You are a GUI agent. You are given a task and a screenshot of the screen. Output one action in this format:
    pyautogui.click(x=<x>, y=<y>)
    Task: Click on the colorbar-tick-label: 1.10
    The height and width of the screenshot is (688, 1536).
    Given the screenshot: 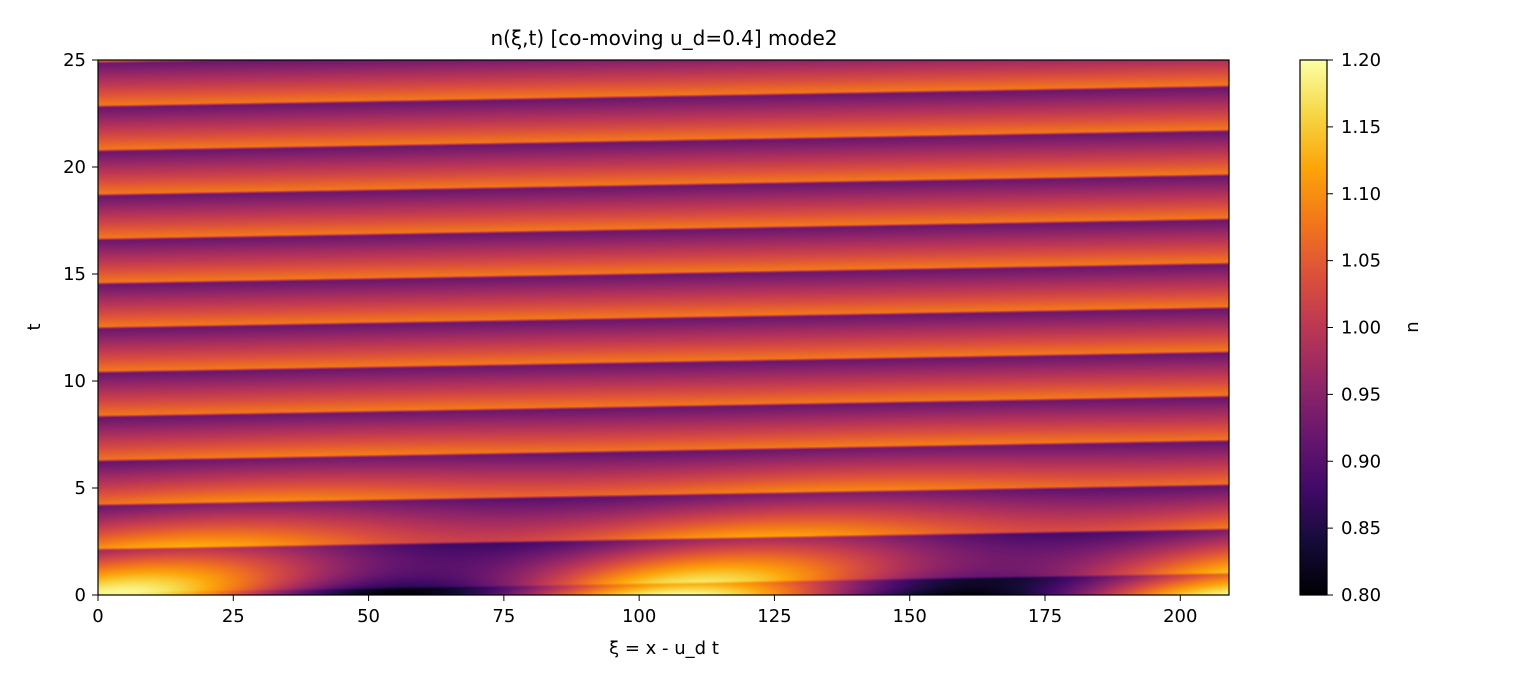 What is the action you would take?
    pyautogui.click(x=1361, y=194)
    